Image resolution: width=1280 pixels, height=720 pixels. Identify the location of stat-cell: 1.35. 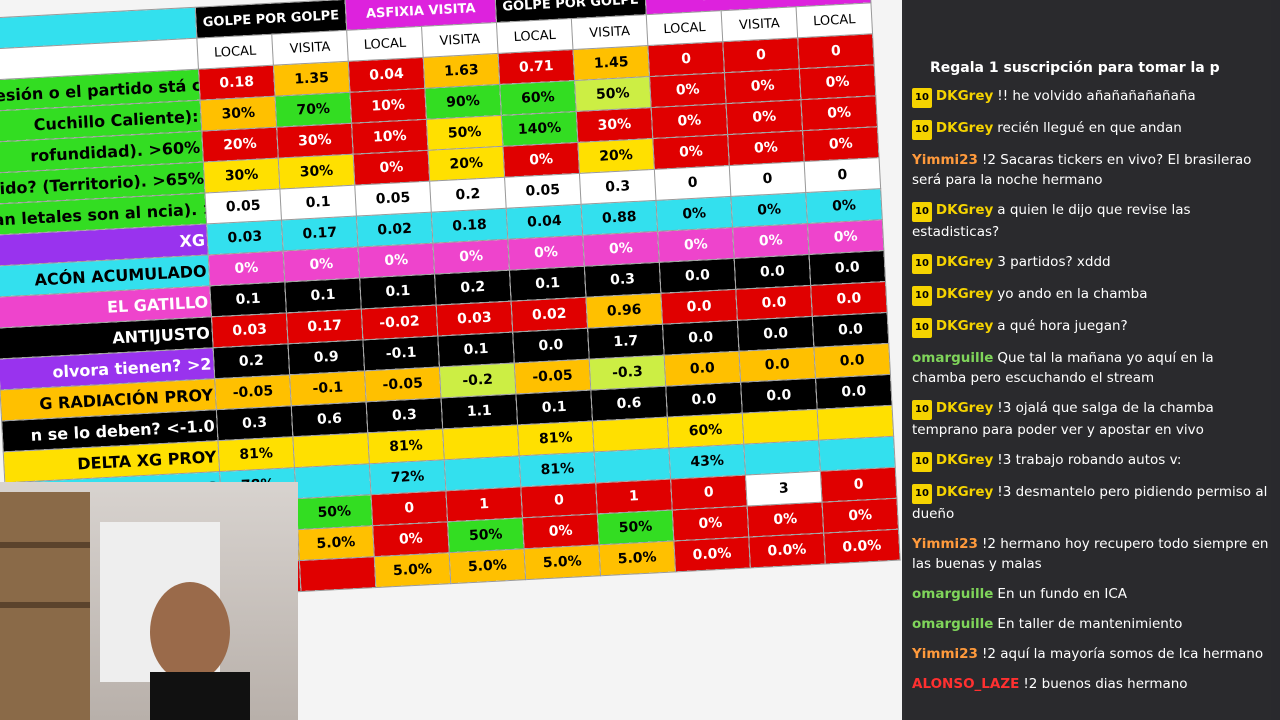
(311, 79).